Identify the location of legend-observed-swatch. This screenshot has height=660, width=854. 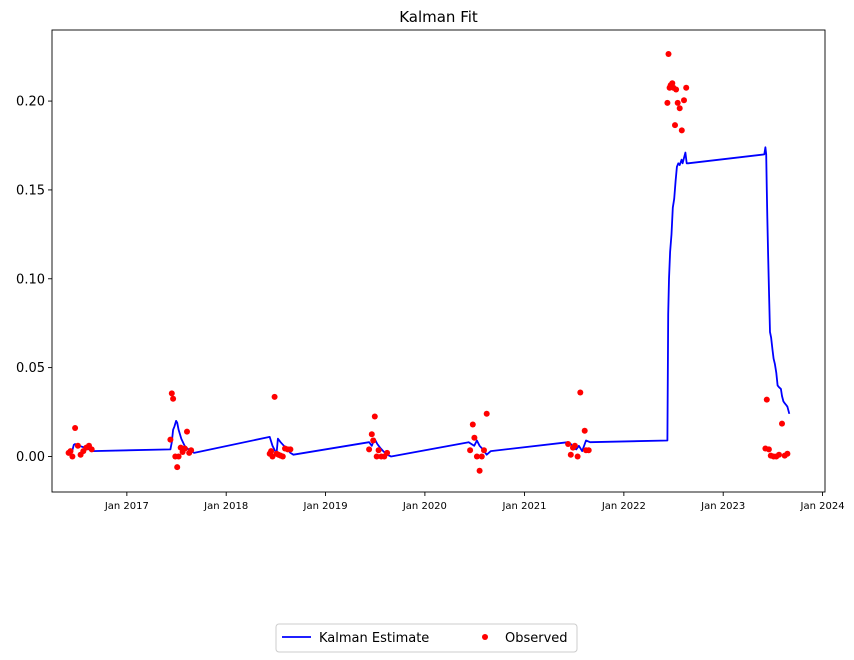
(485, 637).